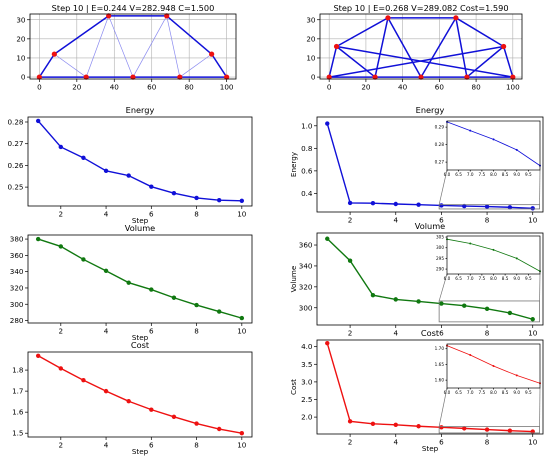 Image resolution: width=550 pixels, height=457 pixels. I want to click on x-tick-label: 7.0, so click(470, 278).